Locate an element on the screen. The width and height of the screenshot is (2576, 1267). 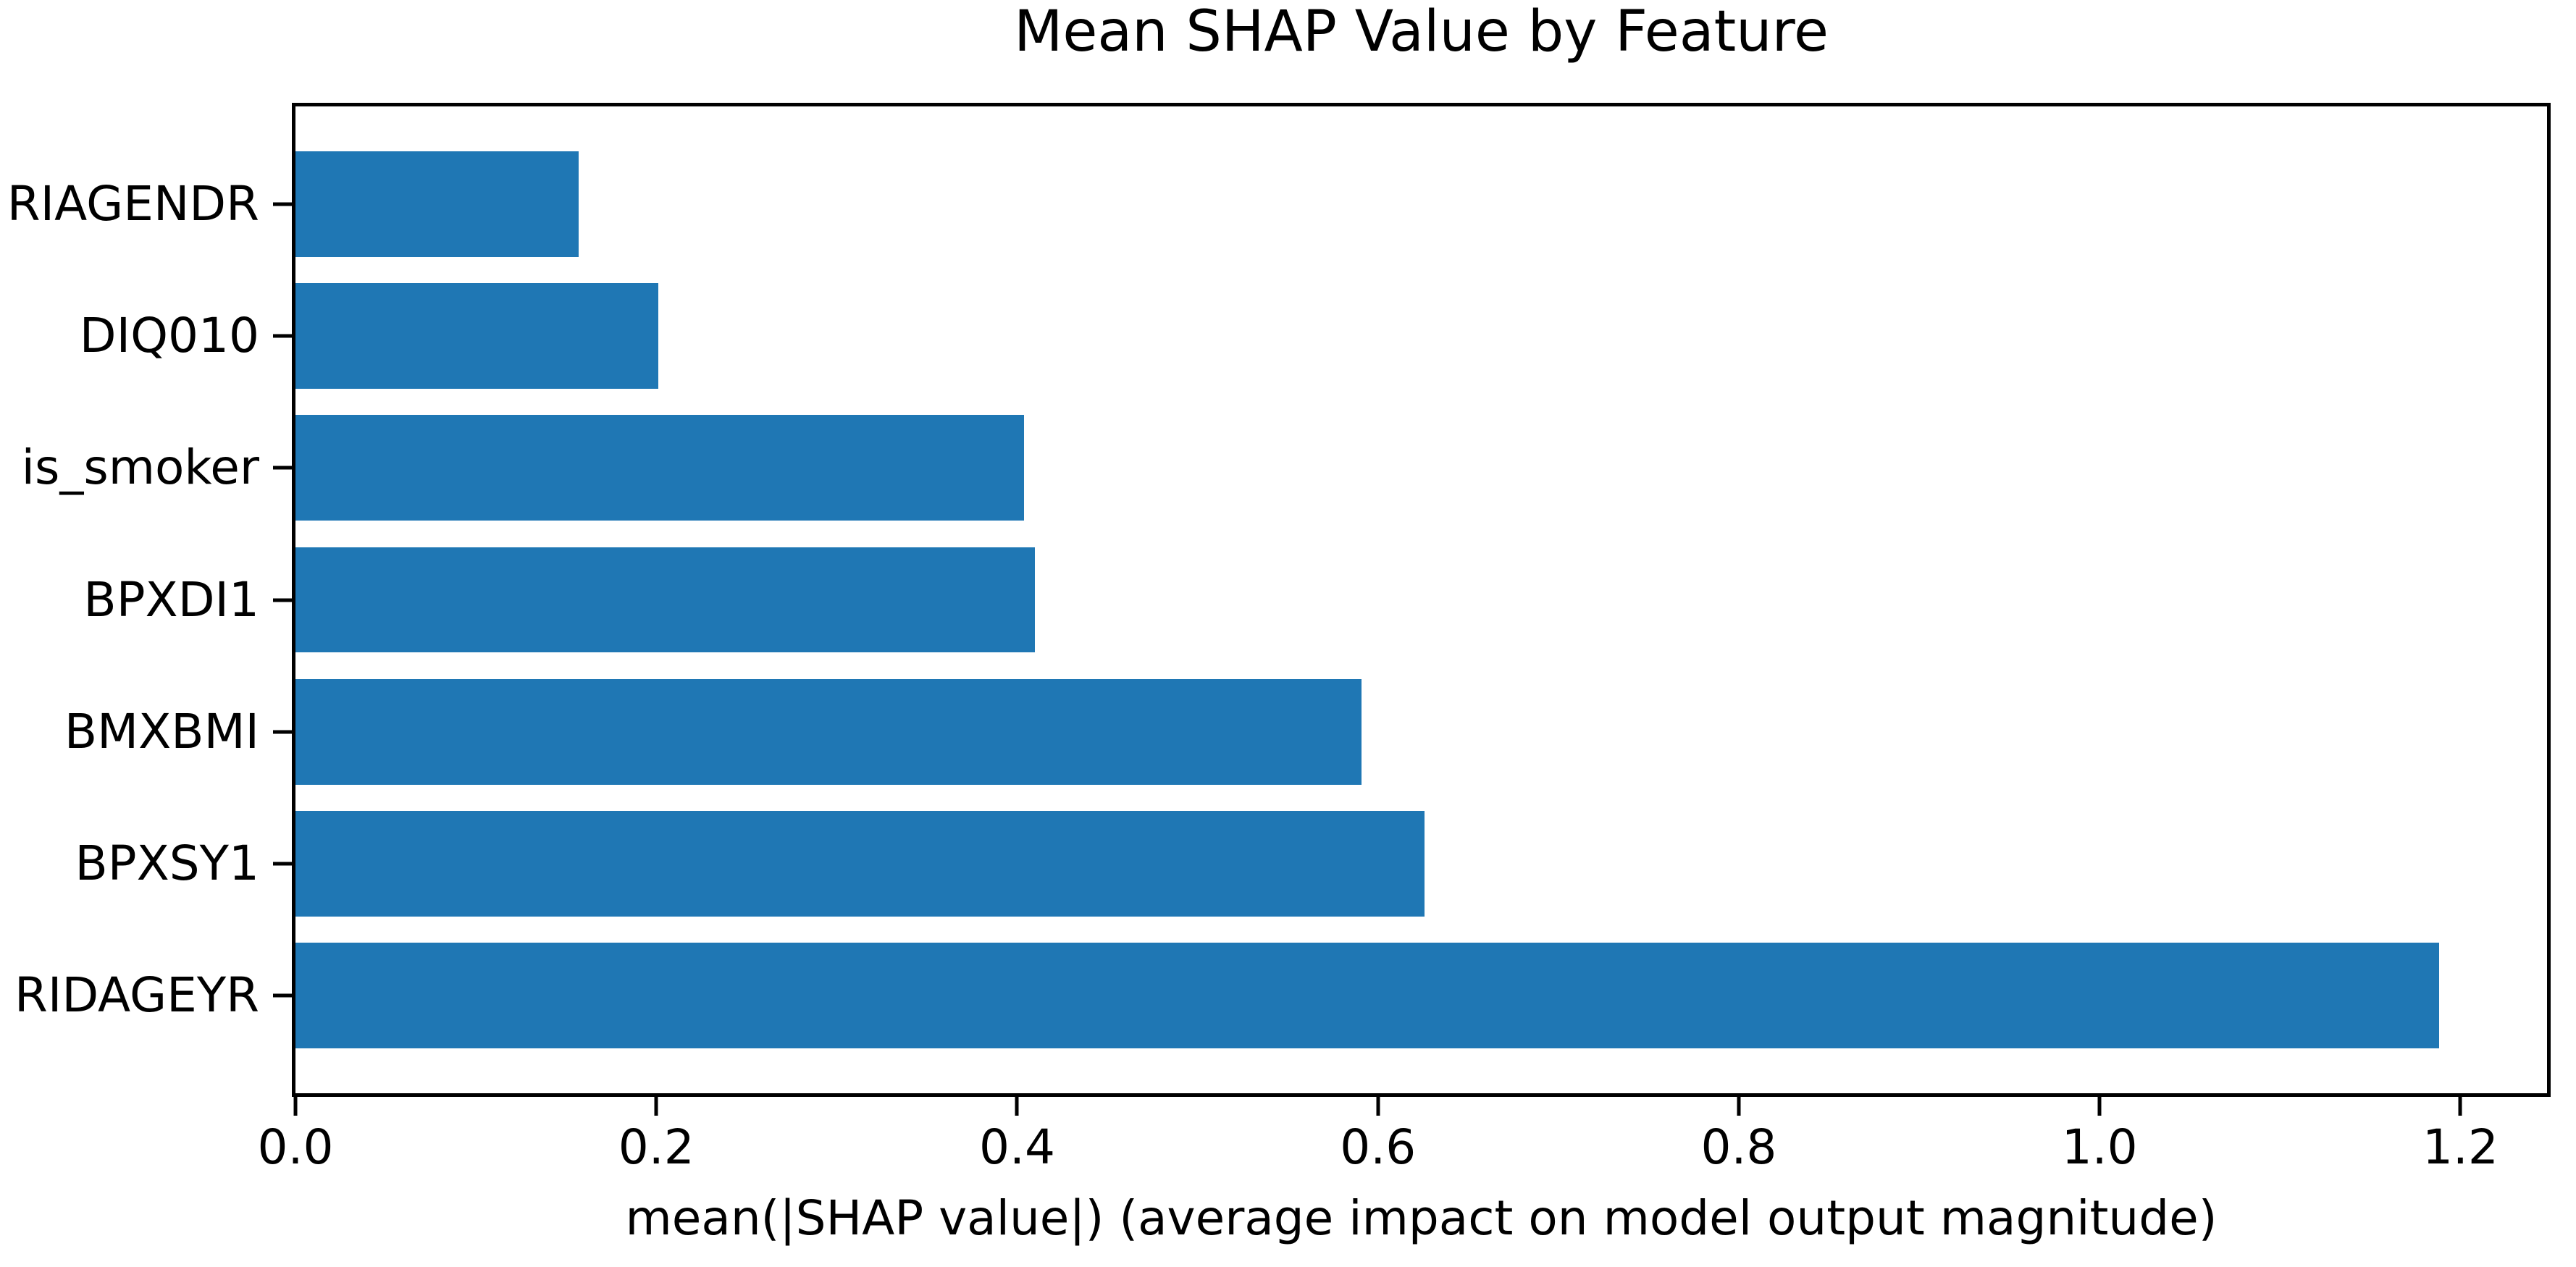
y-tick-label-bpxsy1: BPXSY1 is located at coordinates (167, 863).